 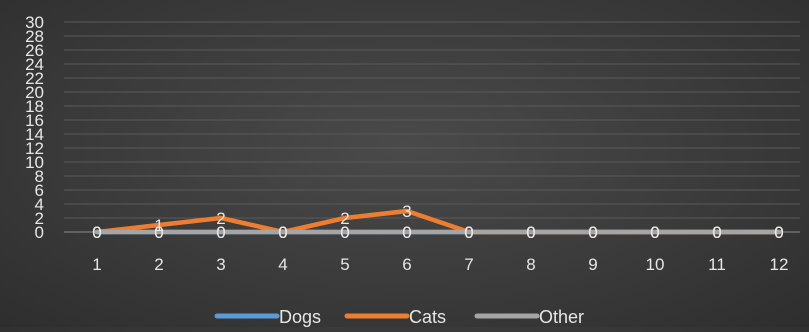 I want to click on x-tick-label: 12, so click(x=779, y=264).